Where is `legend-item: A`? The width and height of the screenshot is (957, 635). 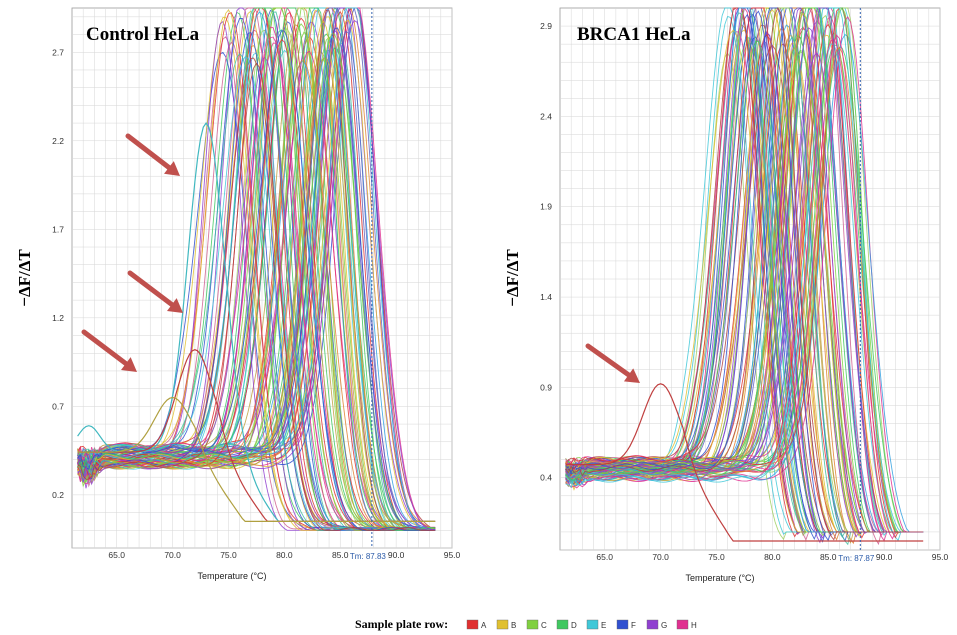
legend-item: A is located at coordinates (476, 624).